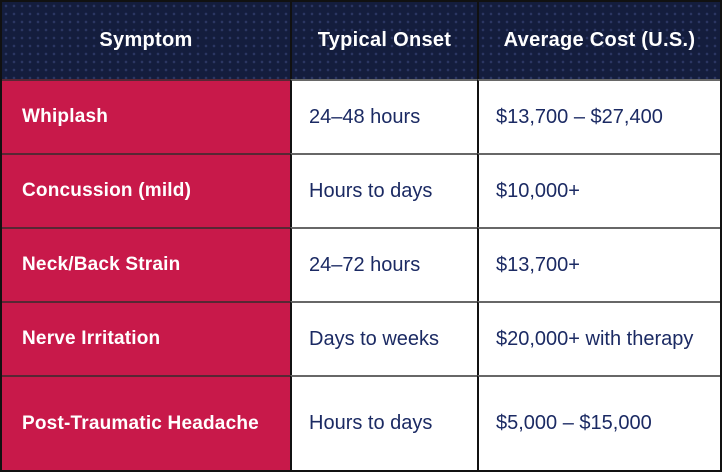  Describe the element at coordinates (383, 40) in the screenshot. I see `column-header-typical-onset: Typical Onset` at that location.